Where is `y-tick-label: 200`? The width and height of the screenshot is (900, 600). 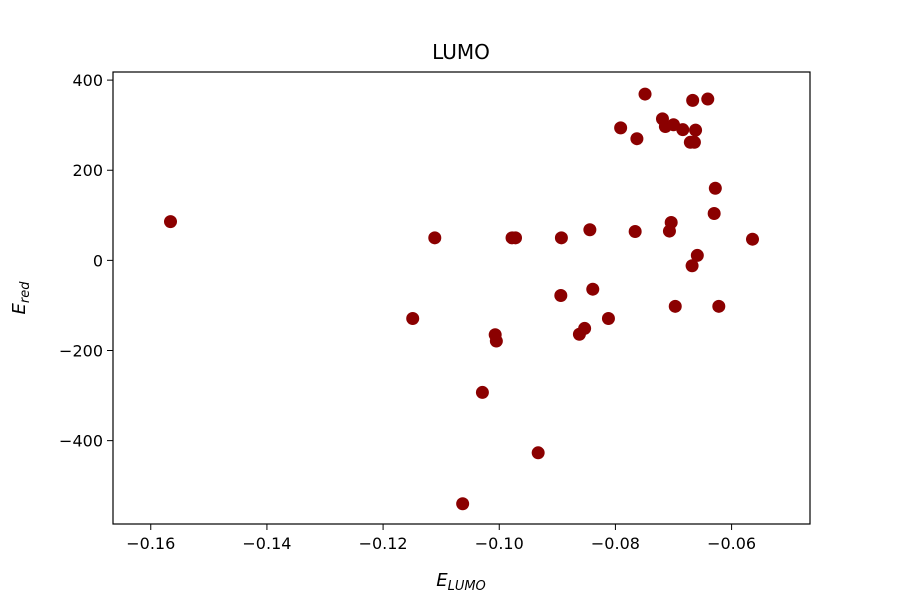
y-tick-label: 200 is located at coordinates (87, 170).